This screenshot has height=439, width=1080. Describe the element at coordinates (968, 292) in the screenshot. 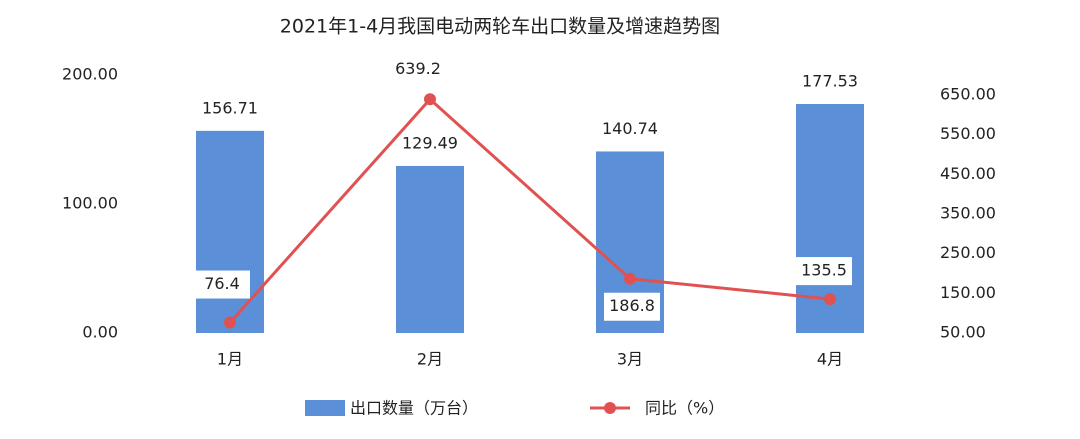

I see `y2-tick-label: 150.00` at that location.